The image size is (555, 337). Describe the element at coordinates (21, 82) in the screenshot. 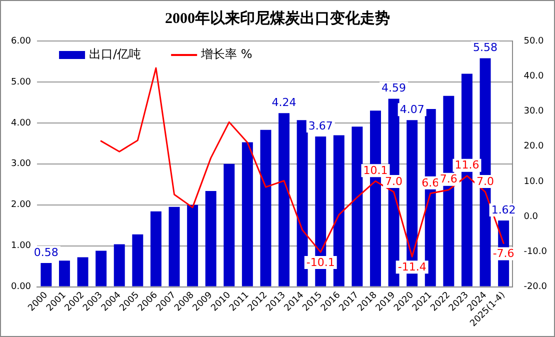

I see `y-tick-label: 5.00` at that location.